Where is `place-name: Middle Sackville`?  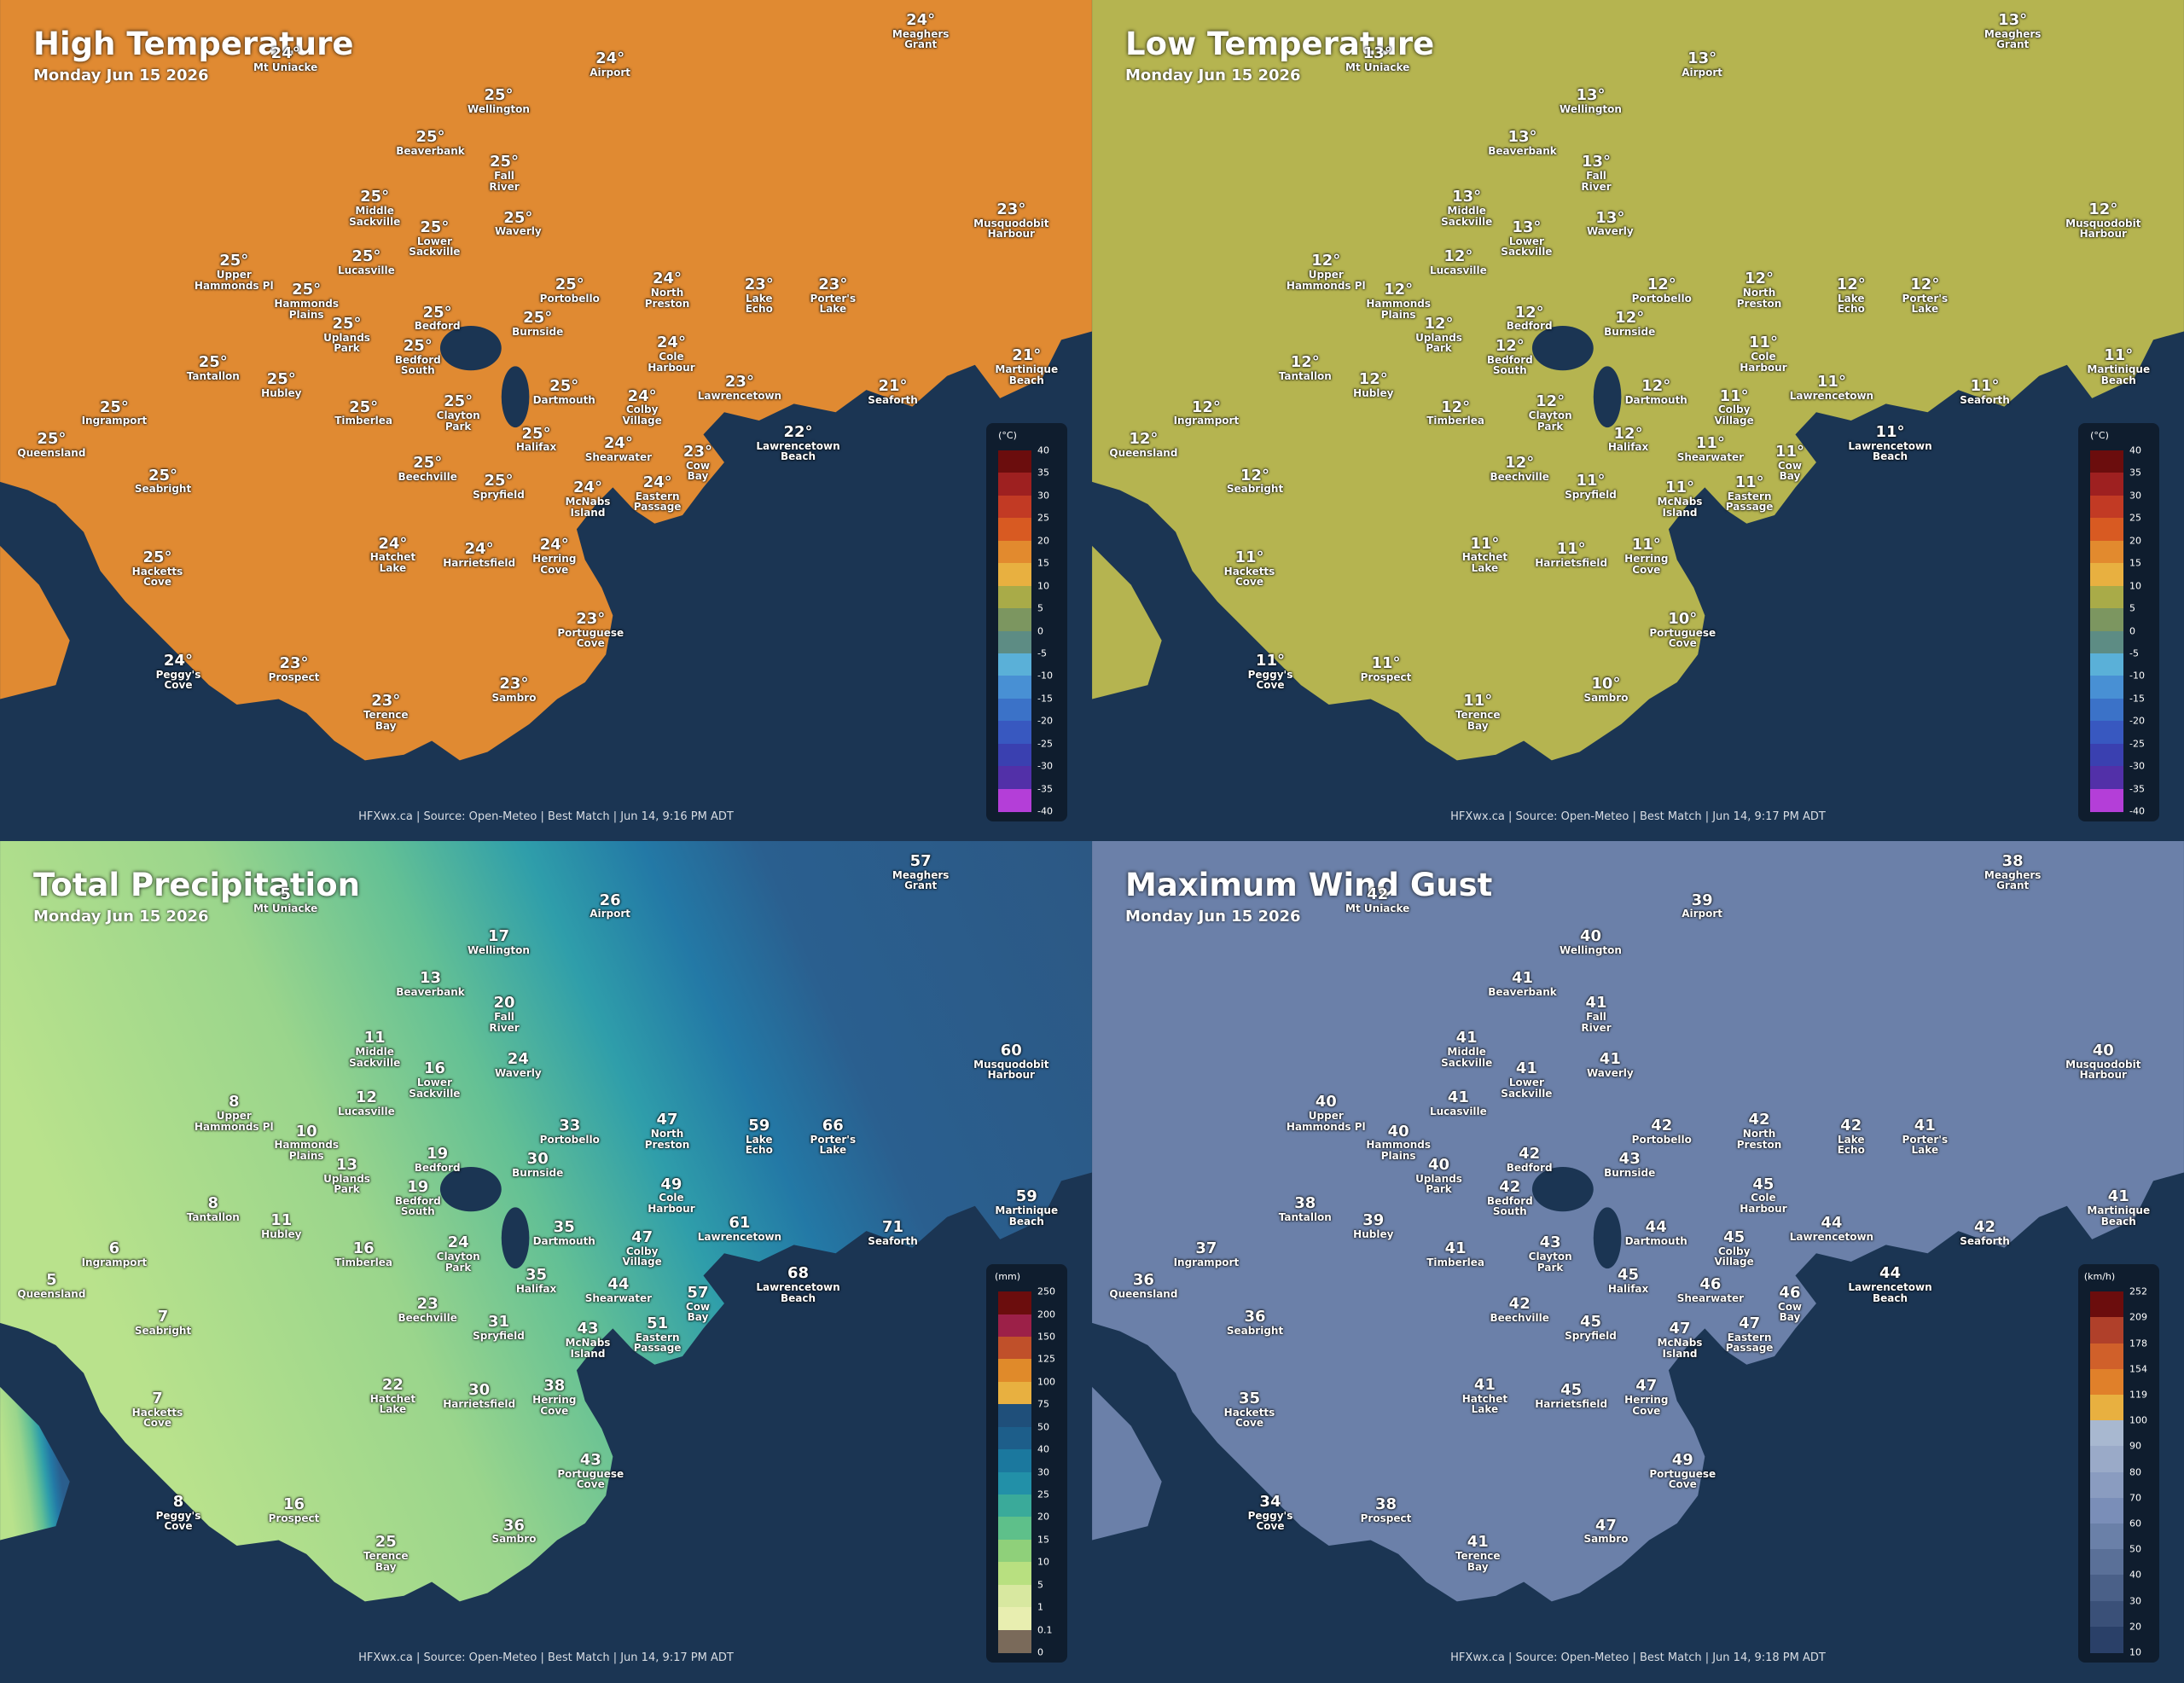 place-name: Middle Sackville is located at coordinates (375, 216).